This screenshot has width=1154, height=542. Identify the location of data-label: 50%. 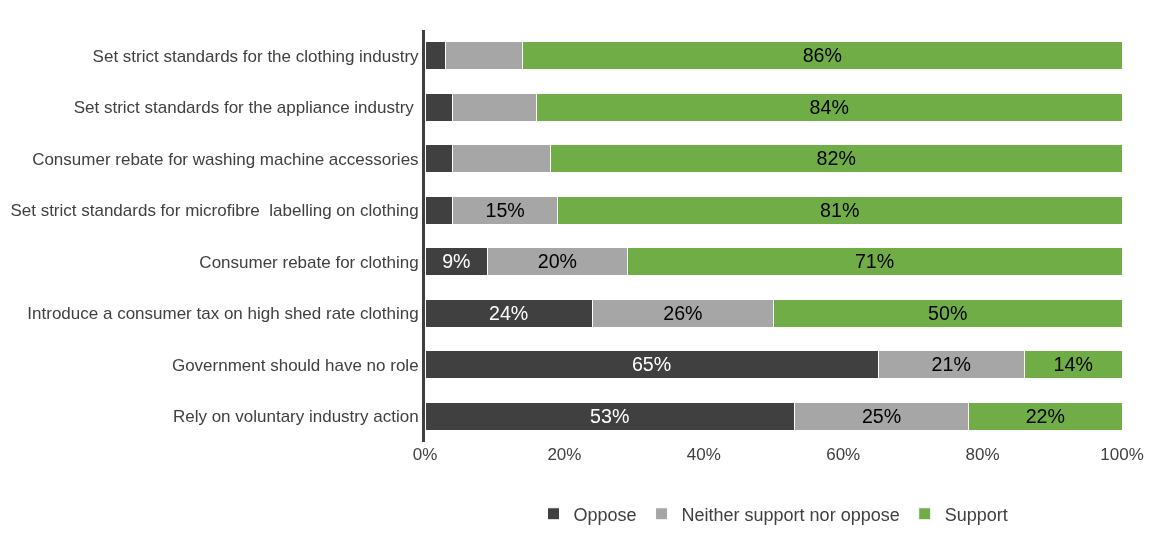
(948, 312).